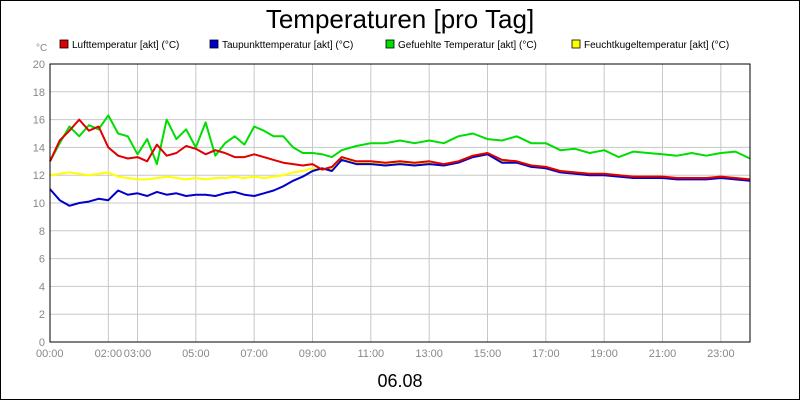 The height and width of the screenshot is (400, 800). What do you see at coordinates (39, 121) in the screenshot?
I see `y-tick-label: 16` at bounding box center [39, 121].